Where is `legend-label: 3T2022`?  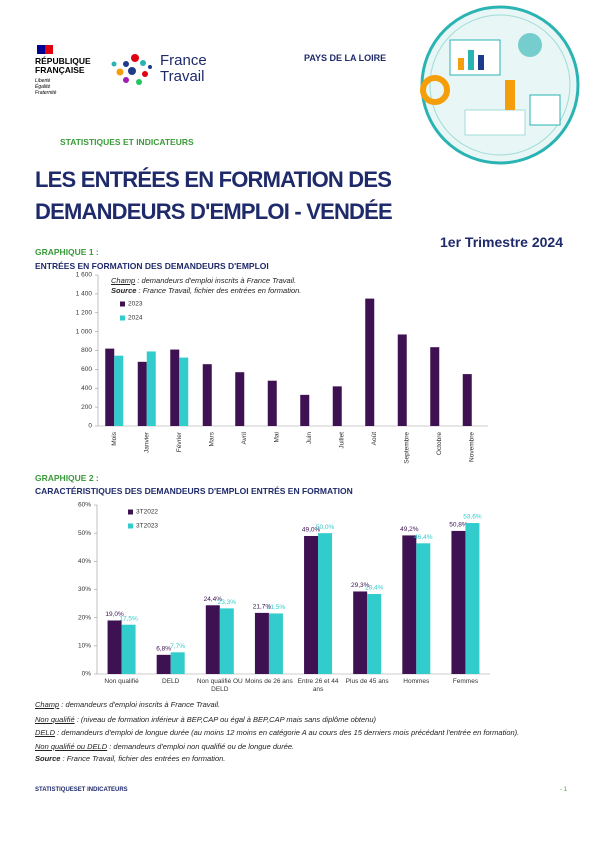
legend-label: 3T2022 is located at coordinates (147, 512).